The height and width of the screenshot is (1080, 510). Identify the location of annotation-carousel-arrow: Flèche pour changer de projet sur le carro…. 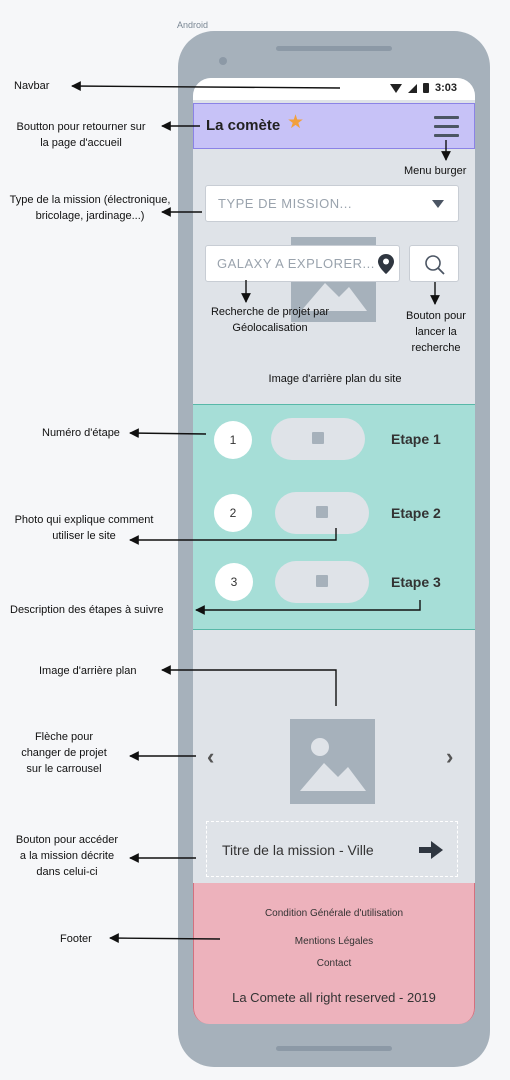
(64, 753).